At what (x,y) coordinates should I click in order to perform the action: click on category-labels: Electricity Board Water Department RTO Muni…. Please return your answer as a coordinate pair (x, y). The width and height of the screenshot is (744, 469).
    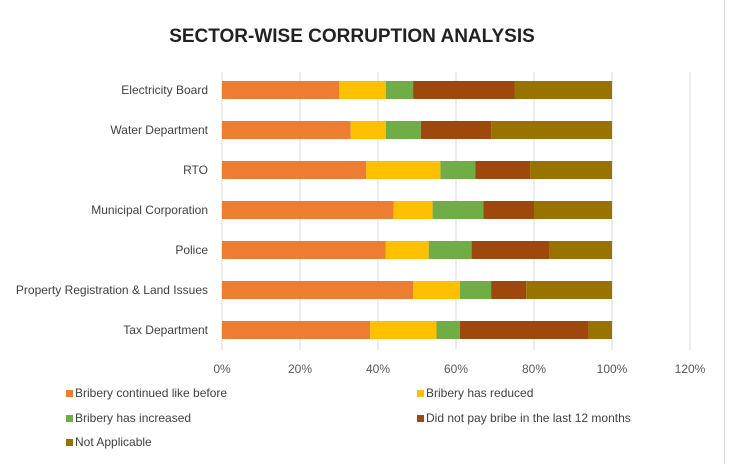
    Looking at the image, I should click on (112, 210).